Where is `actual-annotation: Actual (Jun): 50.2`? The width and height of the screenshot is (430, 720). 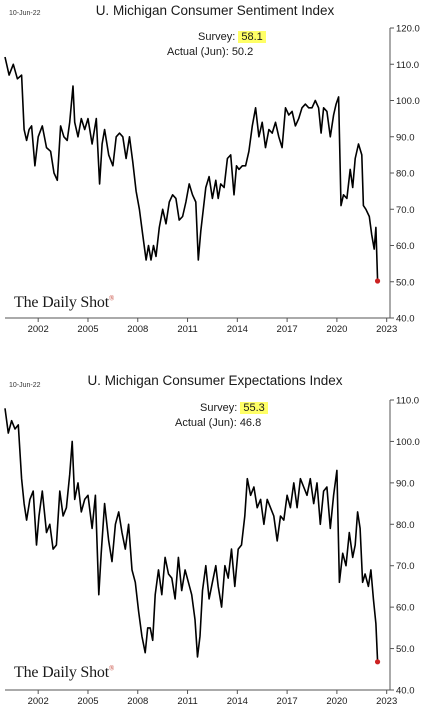 actual-annotation: Actual (Jun): 50.2 is located at coordinates (210, 52).